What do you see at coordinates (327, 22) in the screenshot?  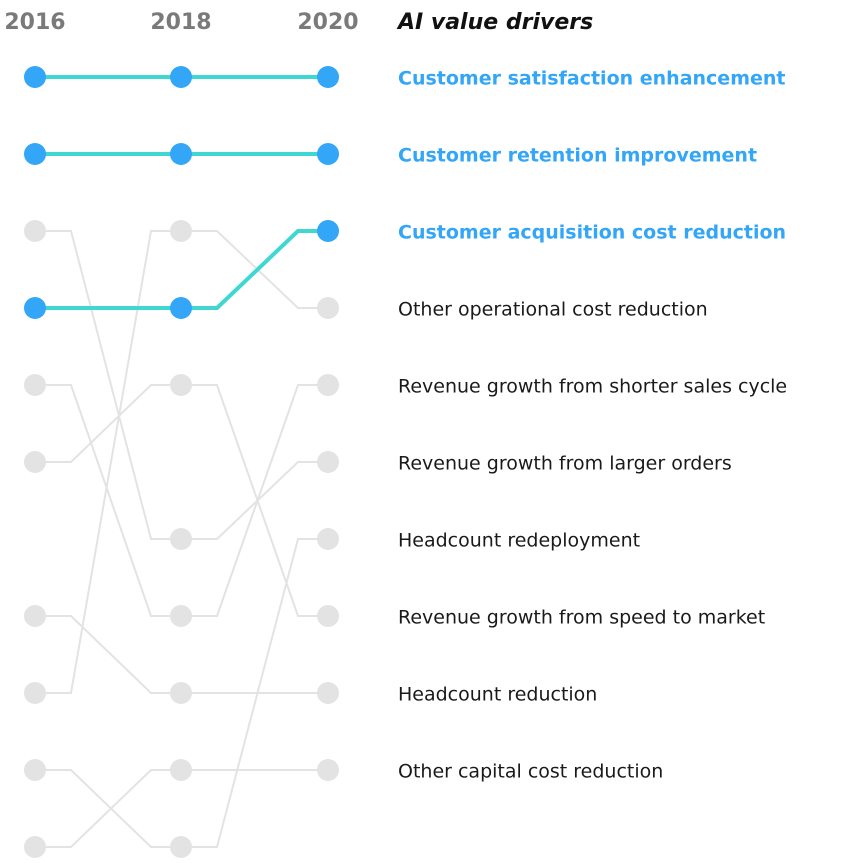 I see `column-label: 2020` at bounding box center [327, 22].